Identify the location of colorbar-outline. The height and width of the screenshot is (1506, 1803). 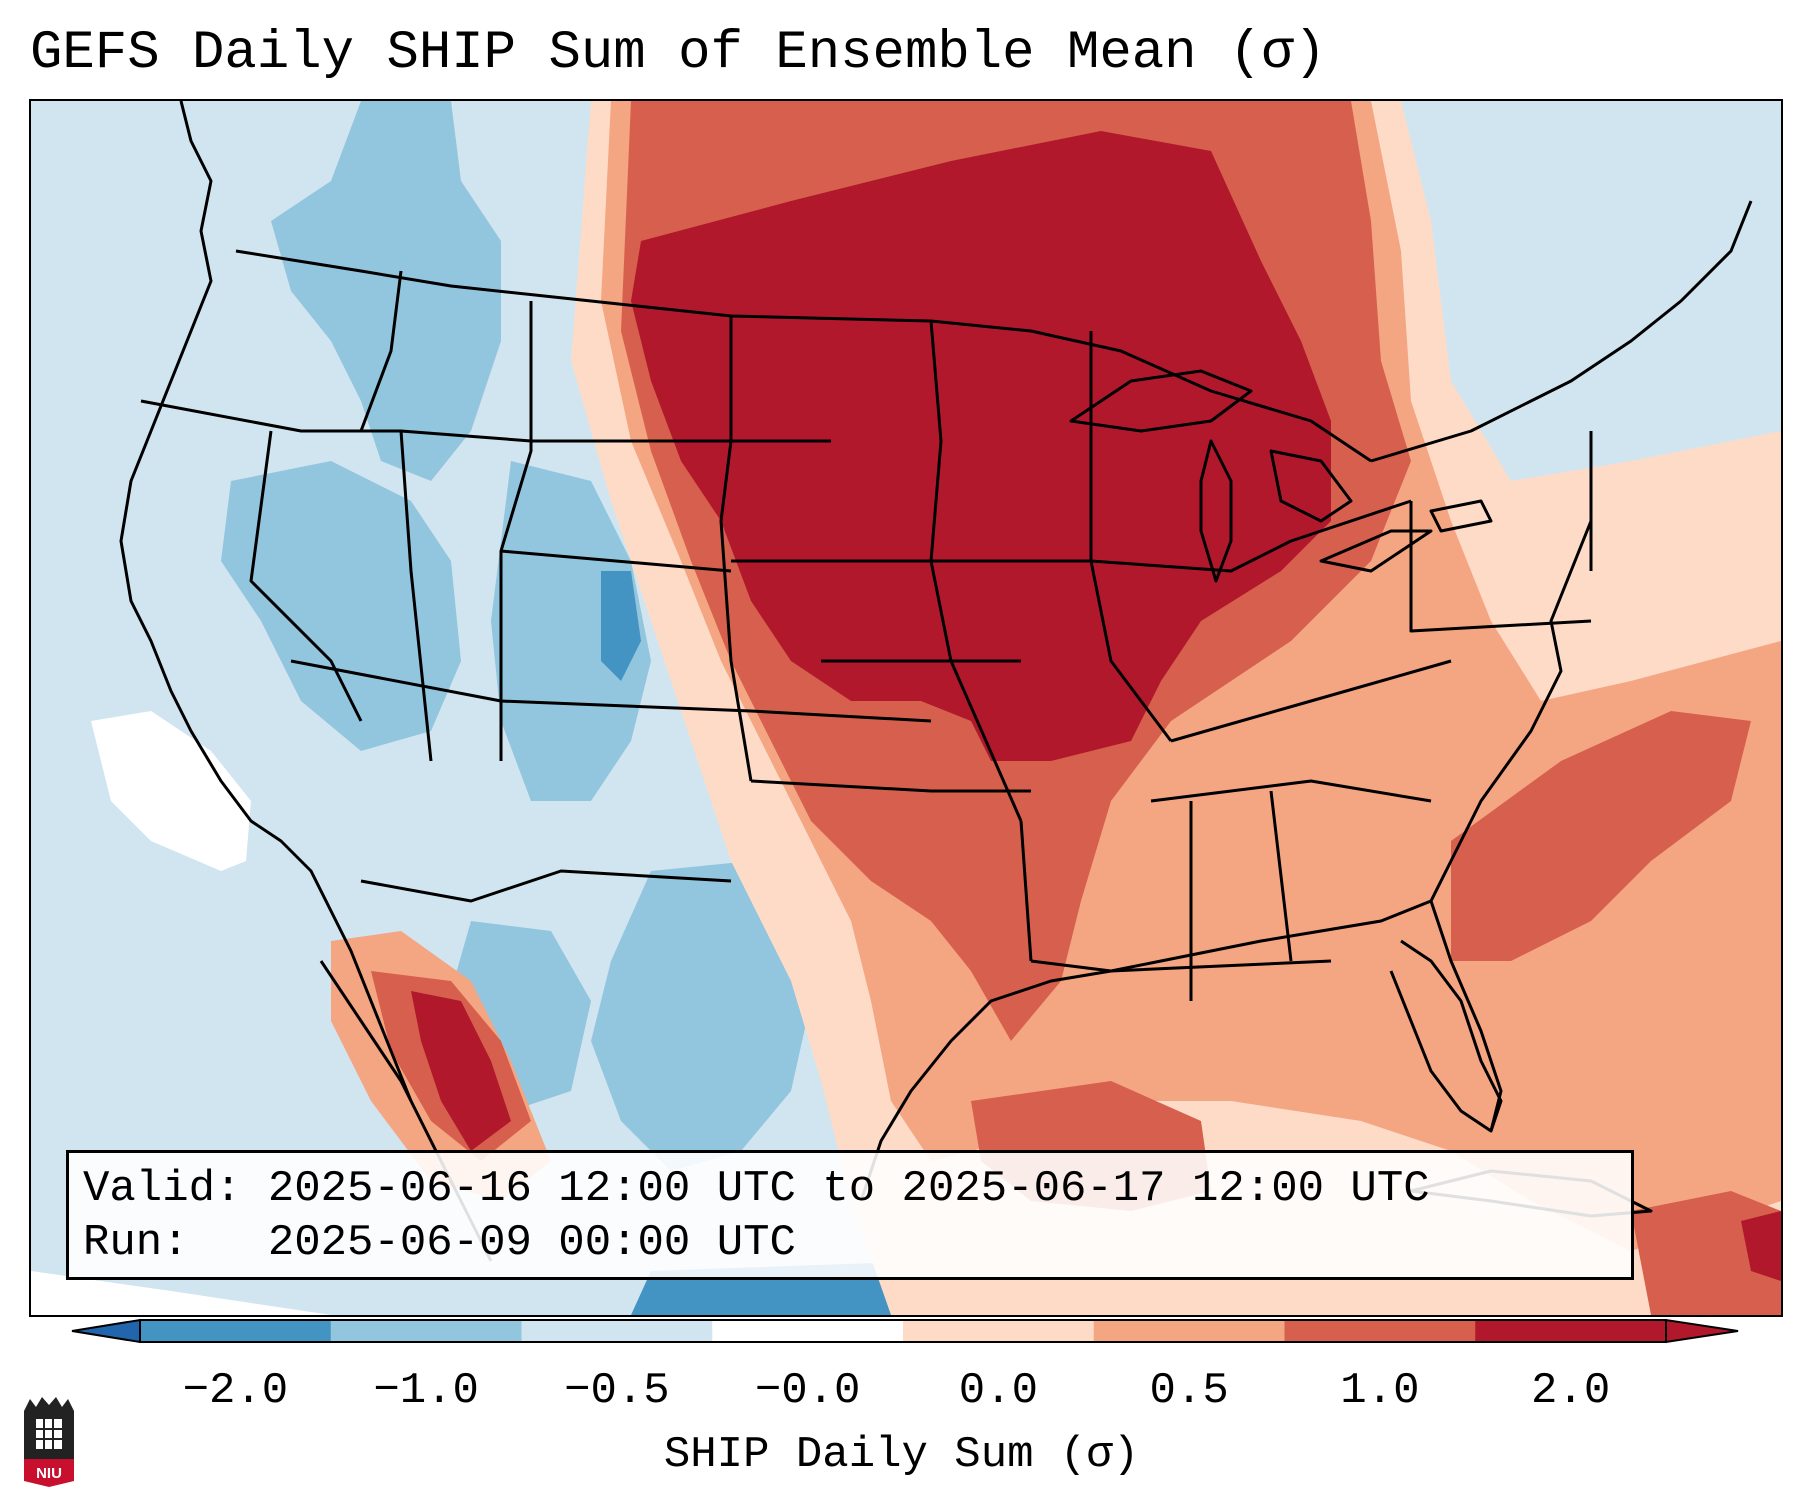
(903, 1331).